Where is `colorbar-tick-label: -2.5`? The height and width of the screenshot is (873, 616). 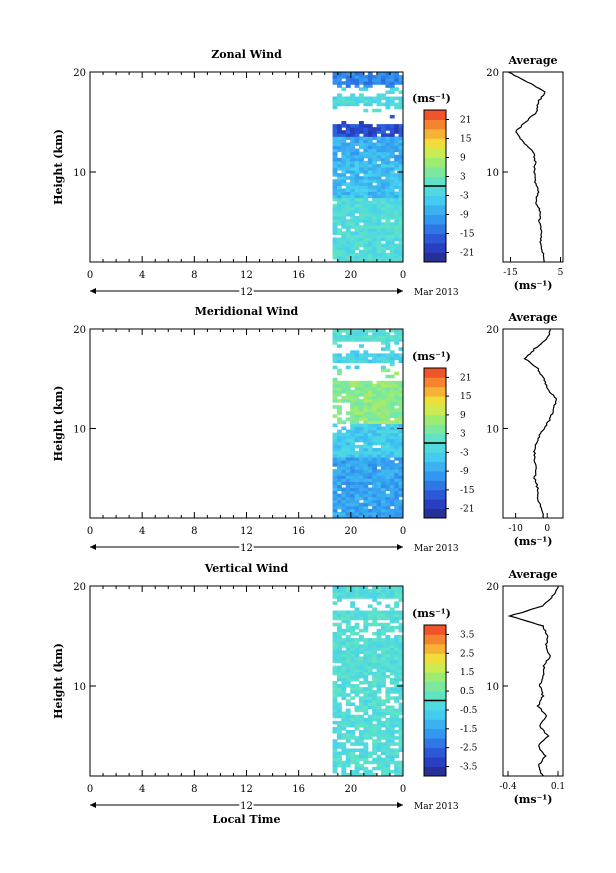
colorbar-tick-label: -2.5 is located at coordinates (469, 749).